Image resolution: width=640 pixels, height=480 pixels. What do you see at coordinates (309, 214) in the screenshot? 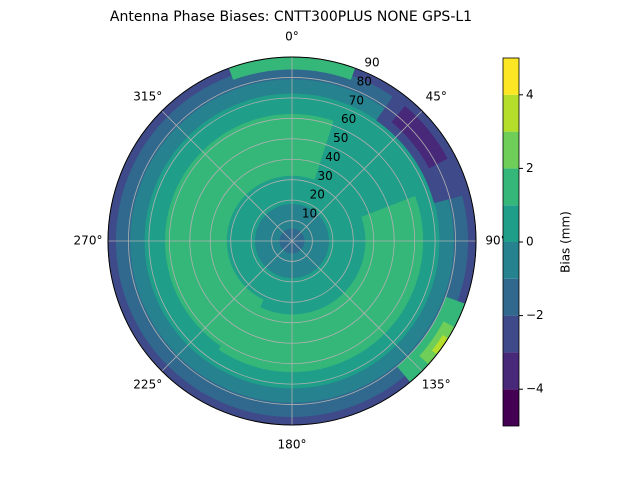
I see `r-tick-label: 10` at bounding box center [309, 214].